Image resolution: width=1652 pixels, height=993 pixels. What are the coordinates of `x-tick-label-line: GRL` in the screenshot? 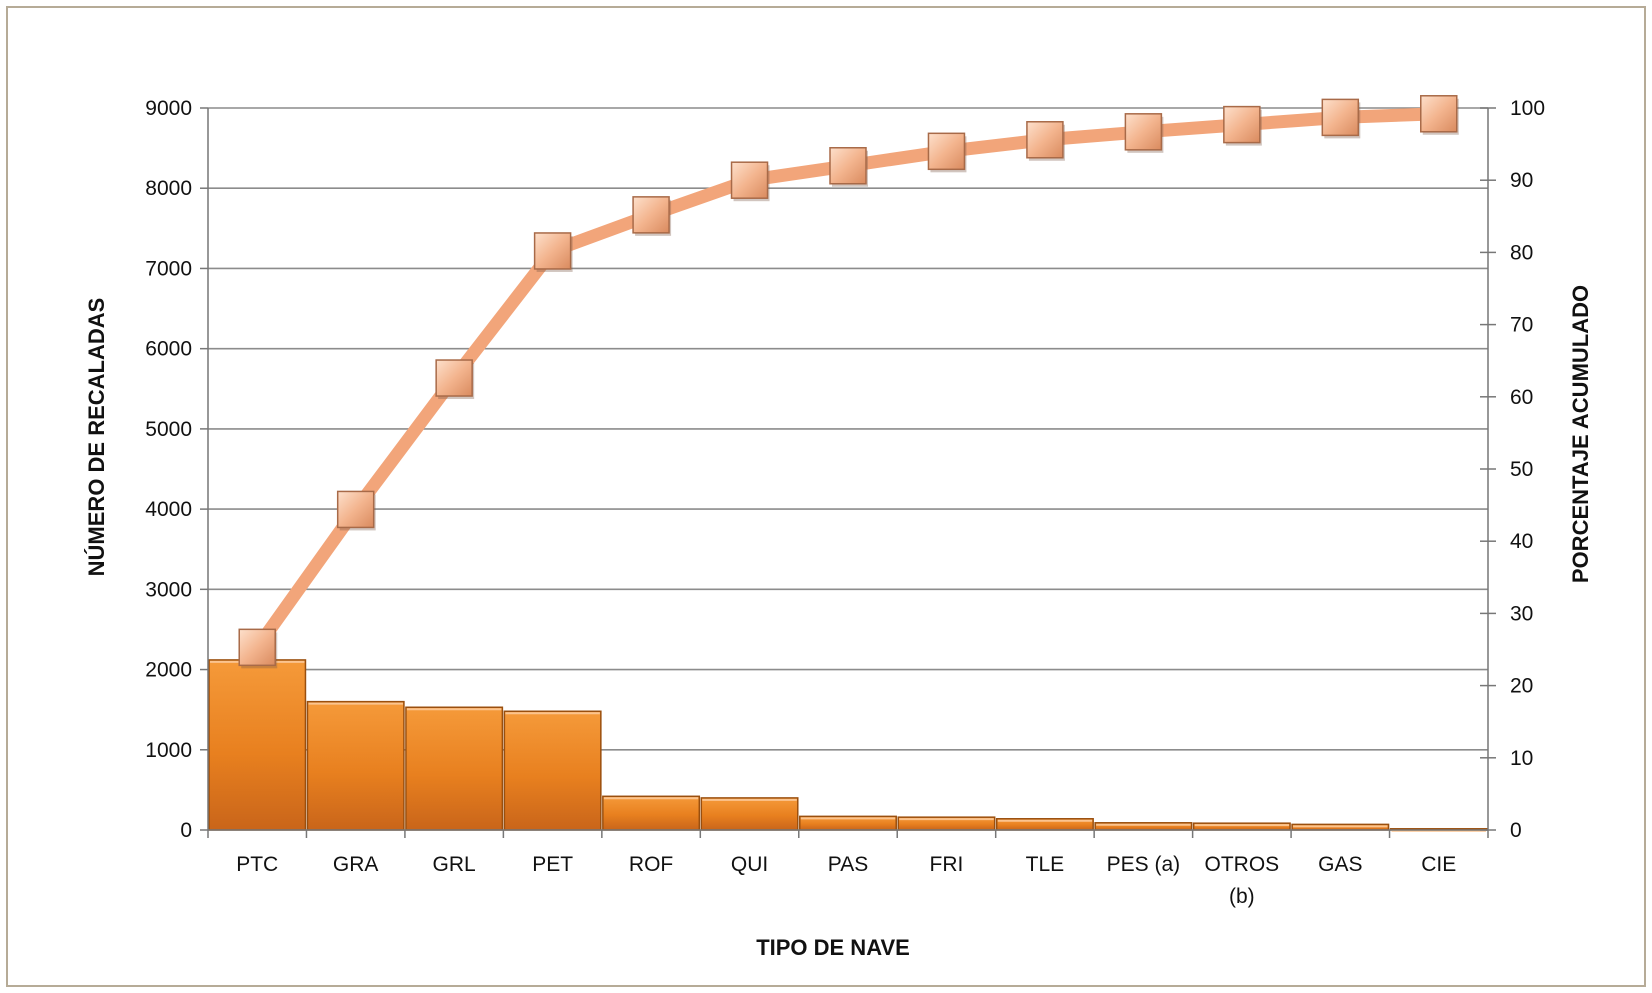 It's located at (454, 864).